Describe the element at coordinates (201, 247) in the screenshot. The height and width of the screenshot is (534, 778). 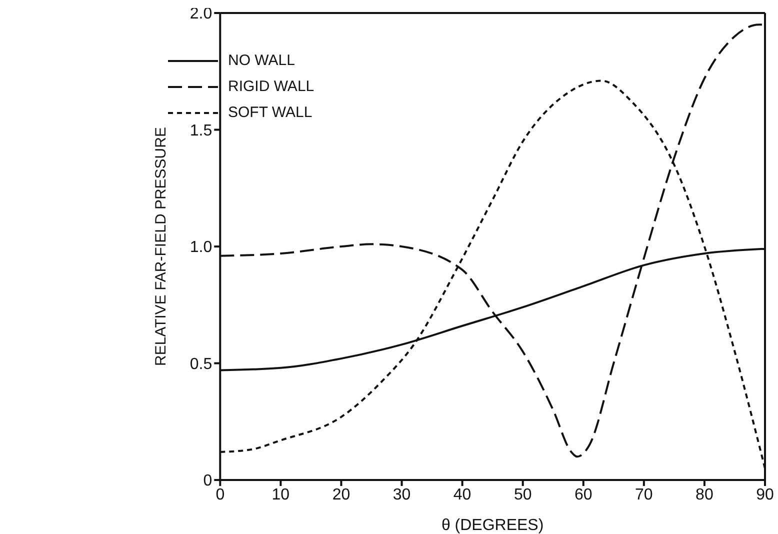
I see `y-tick-label: 1.0` at that location.